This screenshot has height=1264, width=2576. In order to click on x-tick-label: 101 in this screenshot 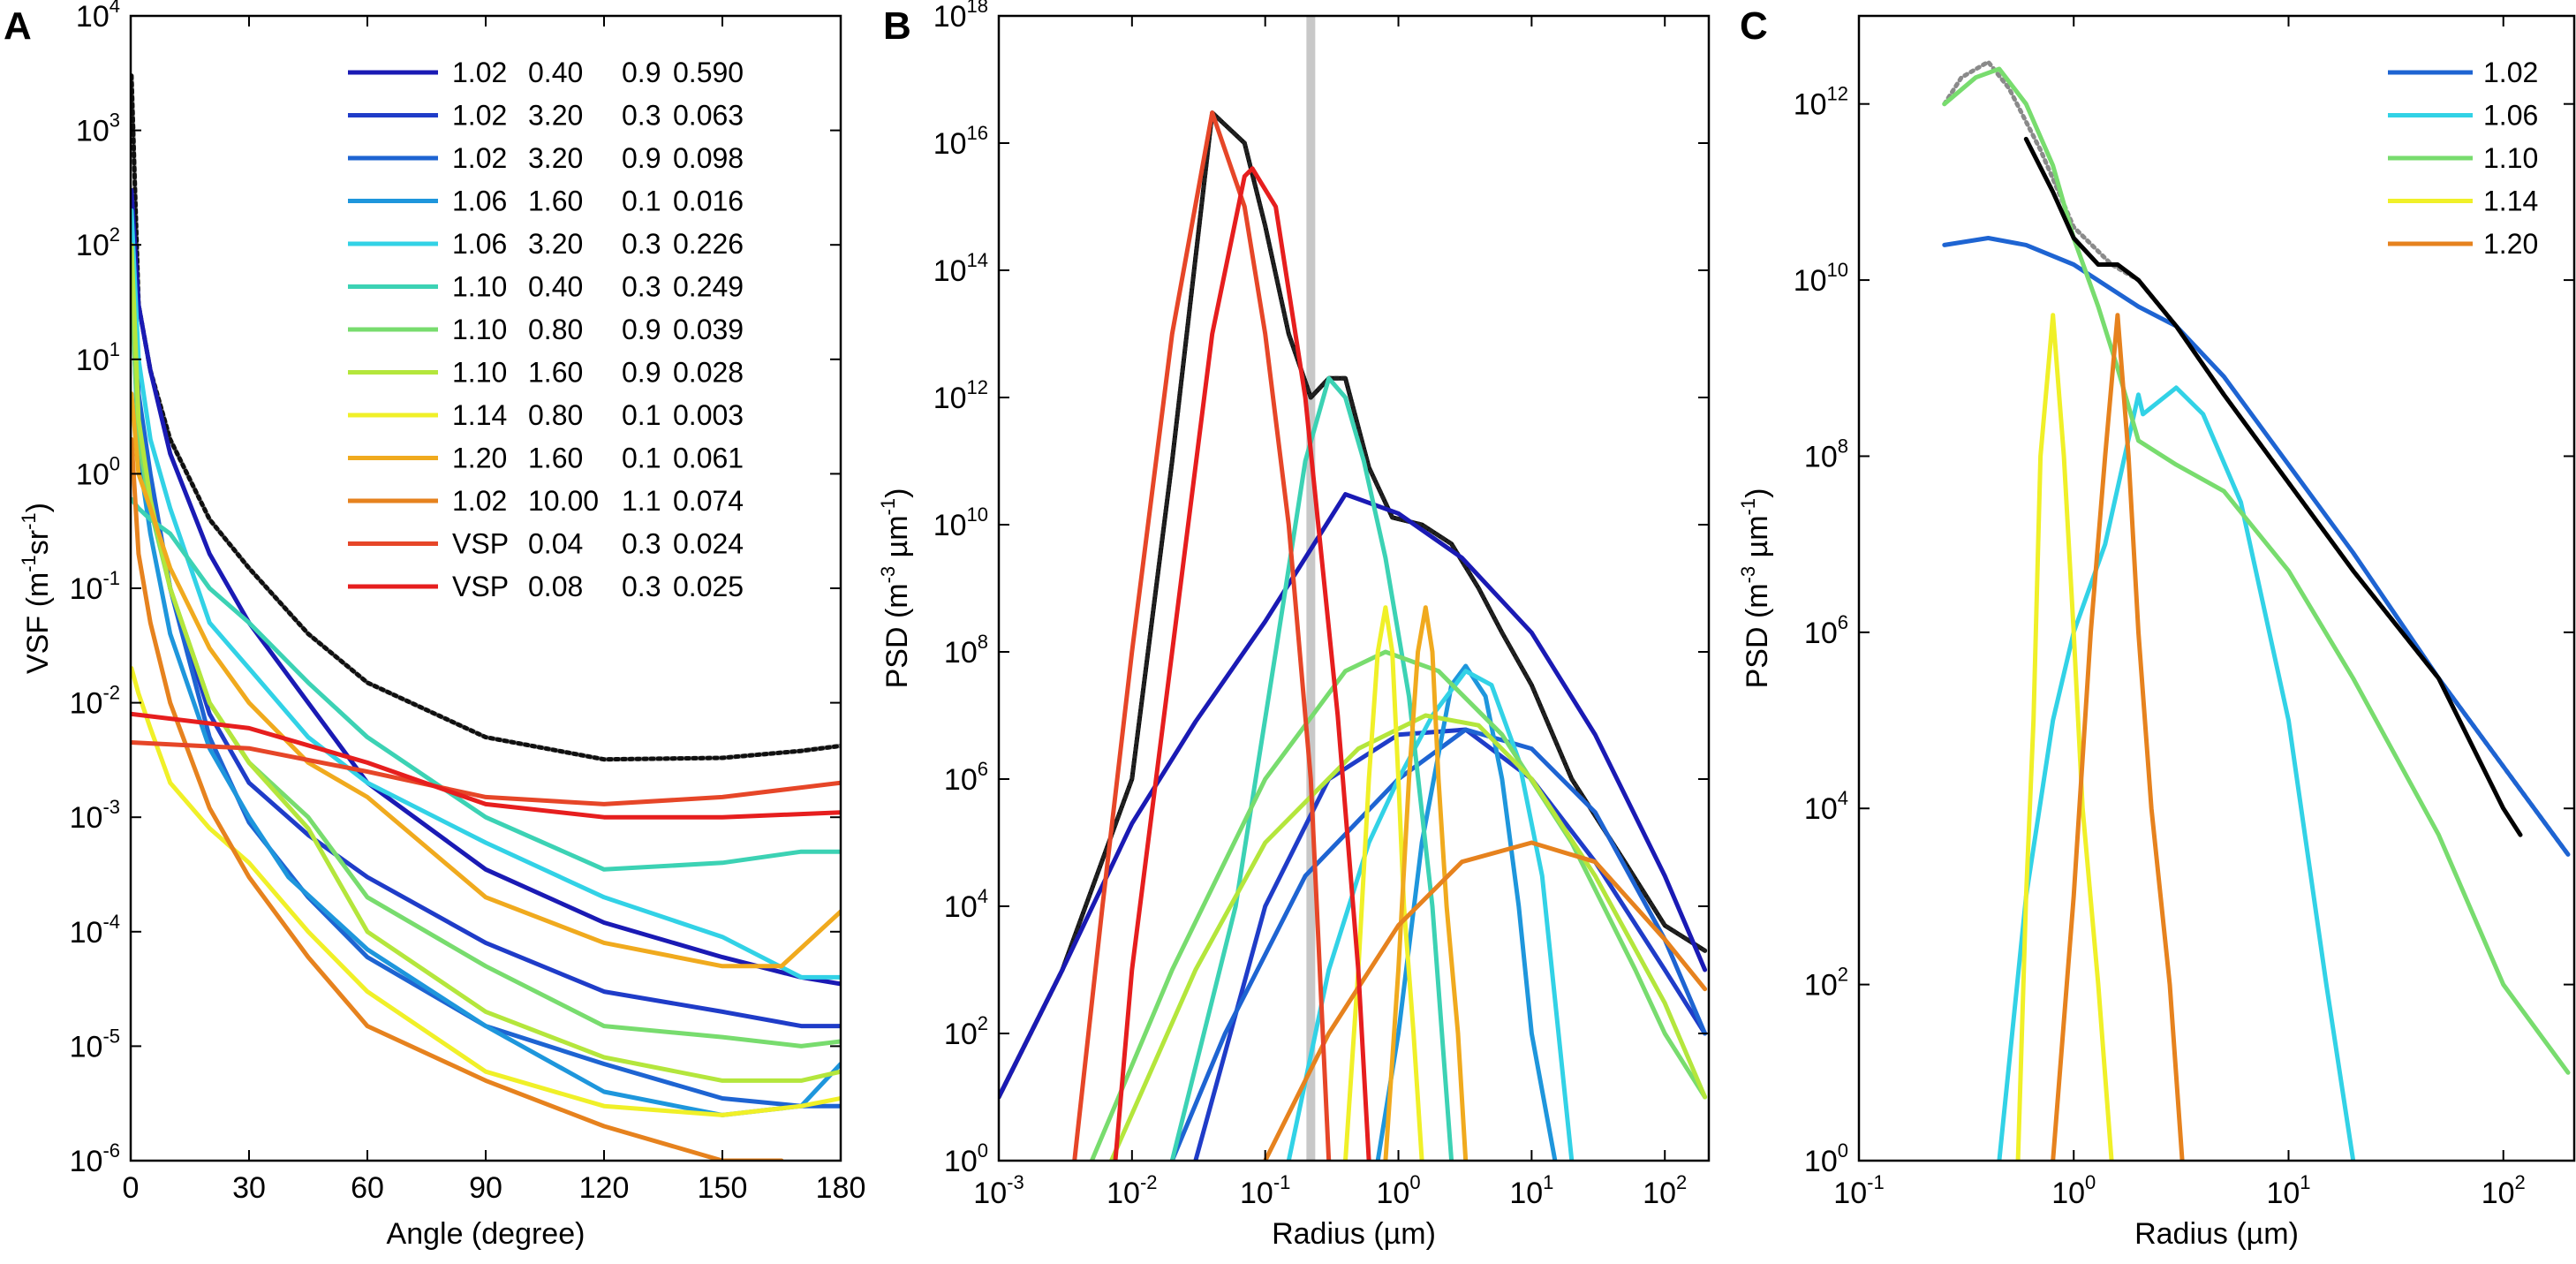, I will do `click(2288, 1190)`.